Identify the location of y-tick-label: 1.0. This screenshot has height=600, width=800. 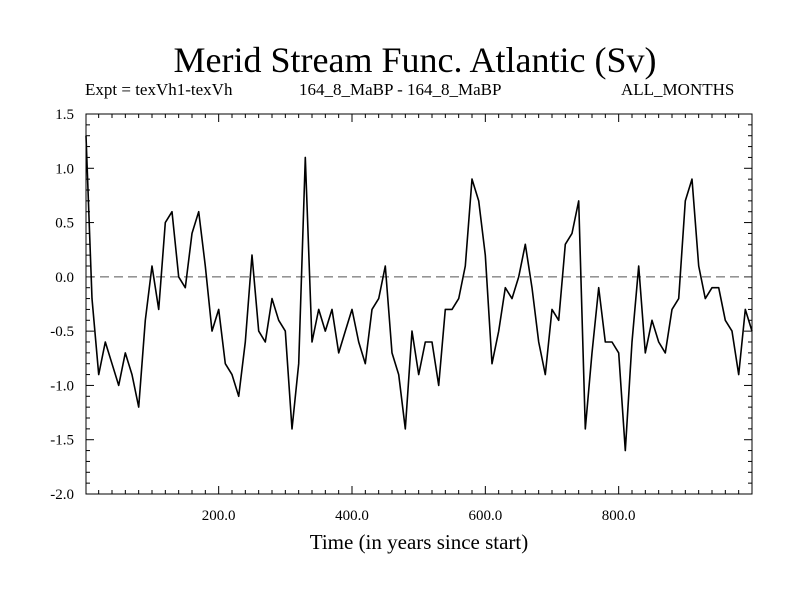
(64, 169).